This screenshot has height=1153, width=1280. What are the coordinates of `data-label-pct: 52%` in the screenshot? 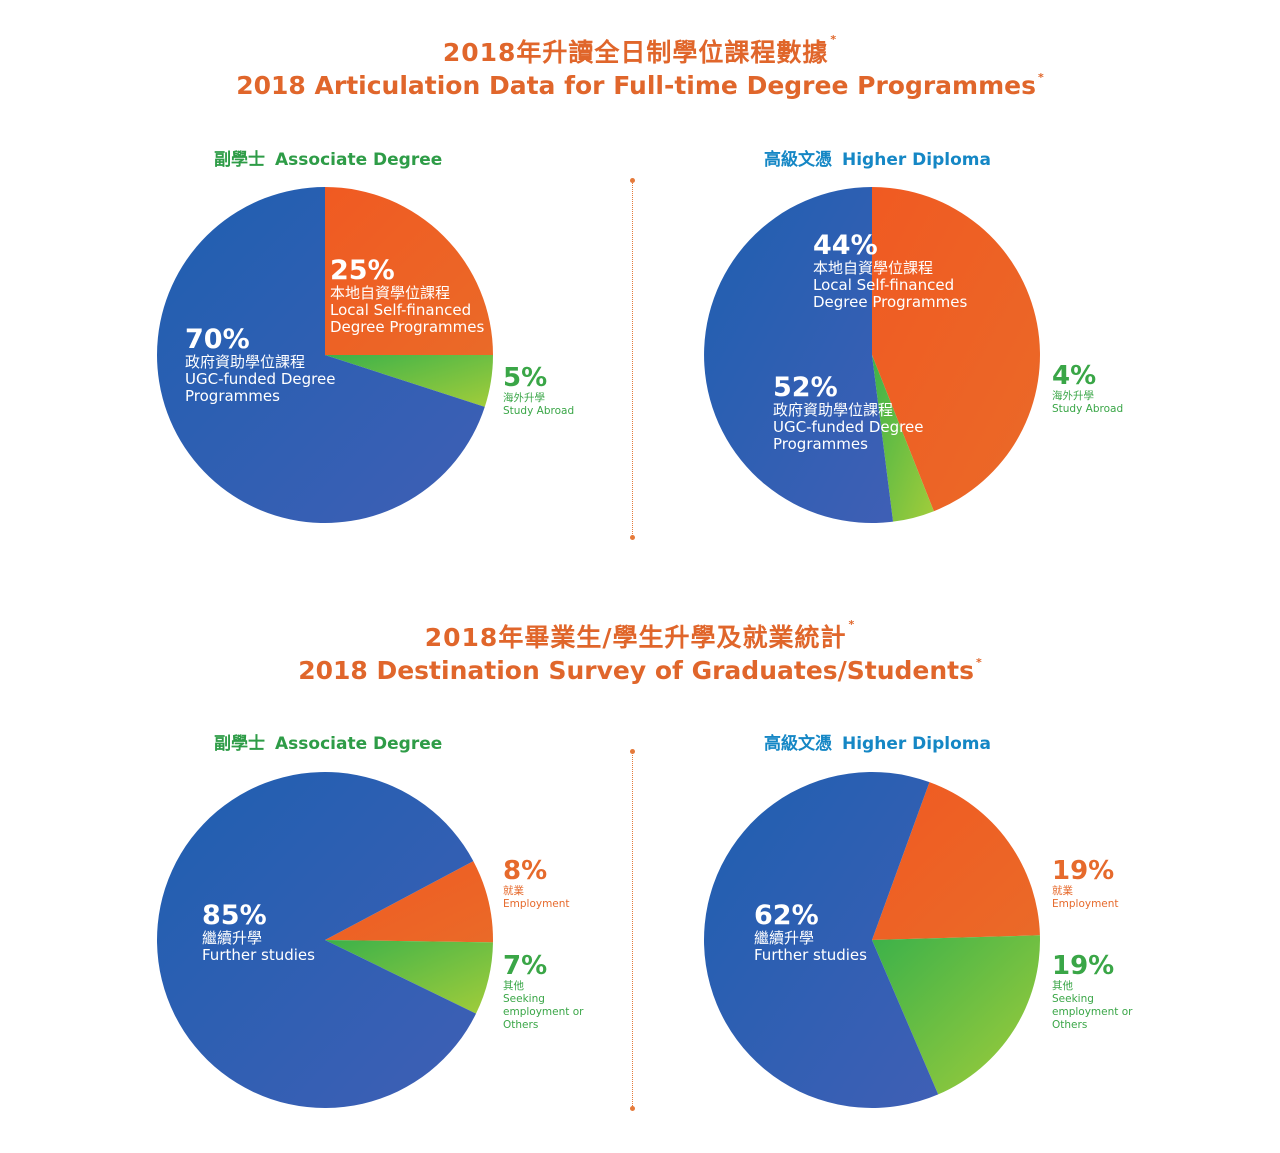 It's located at (805, 387).